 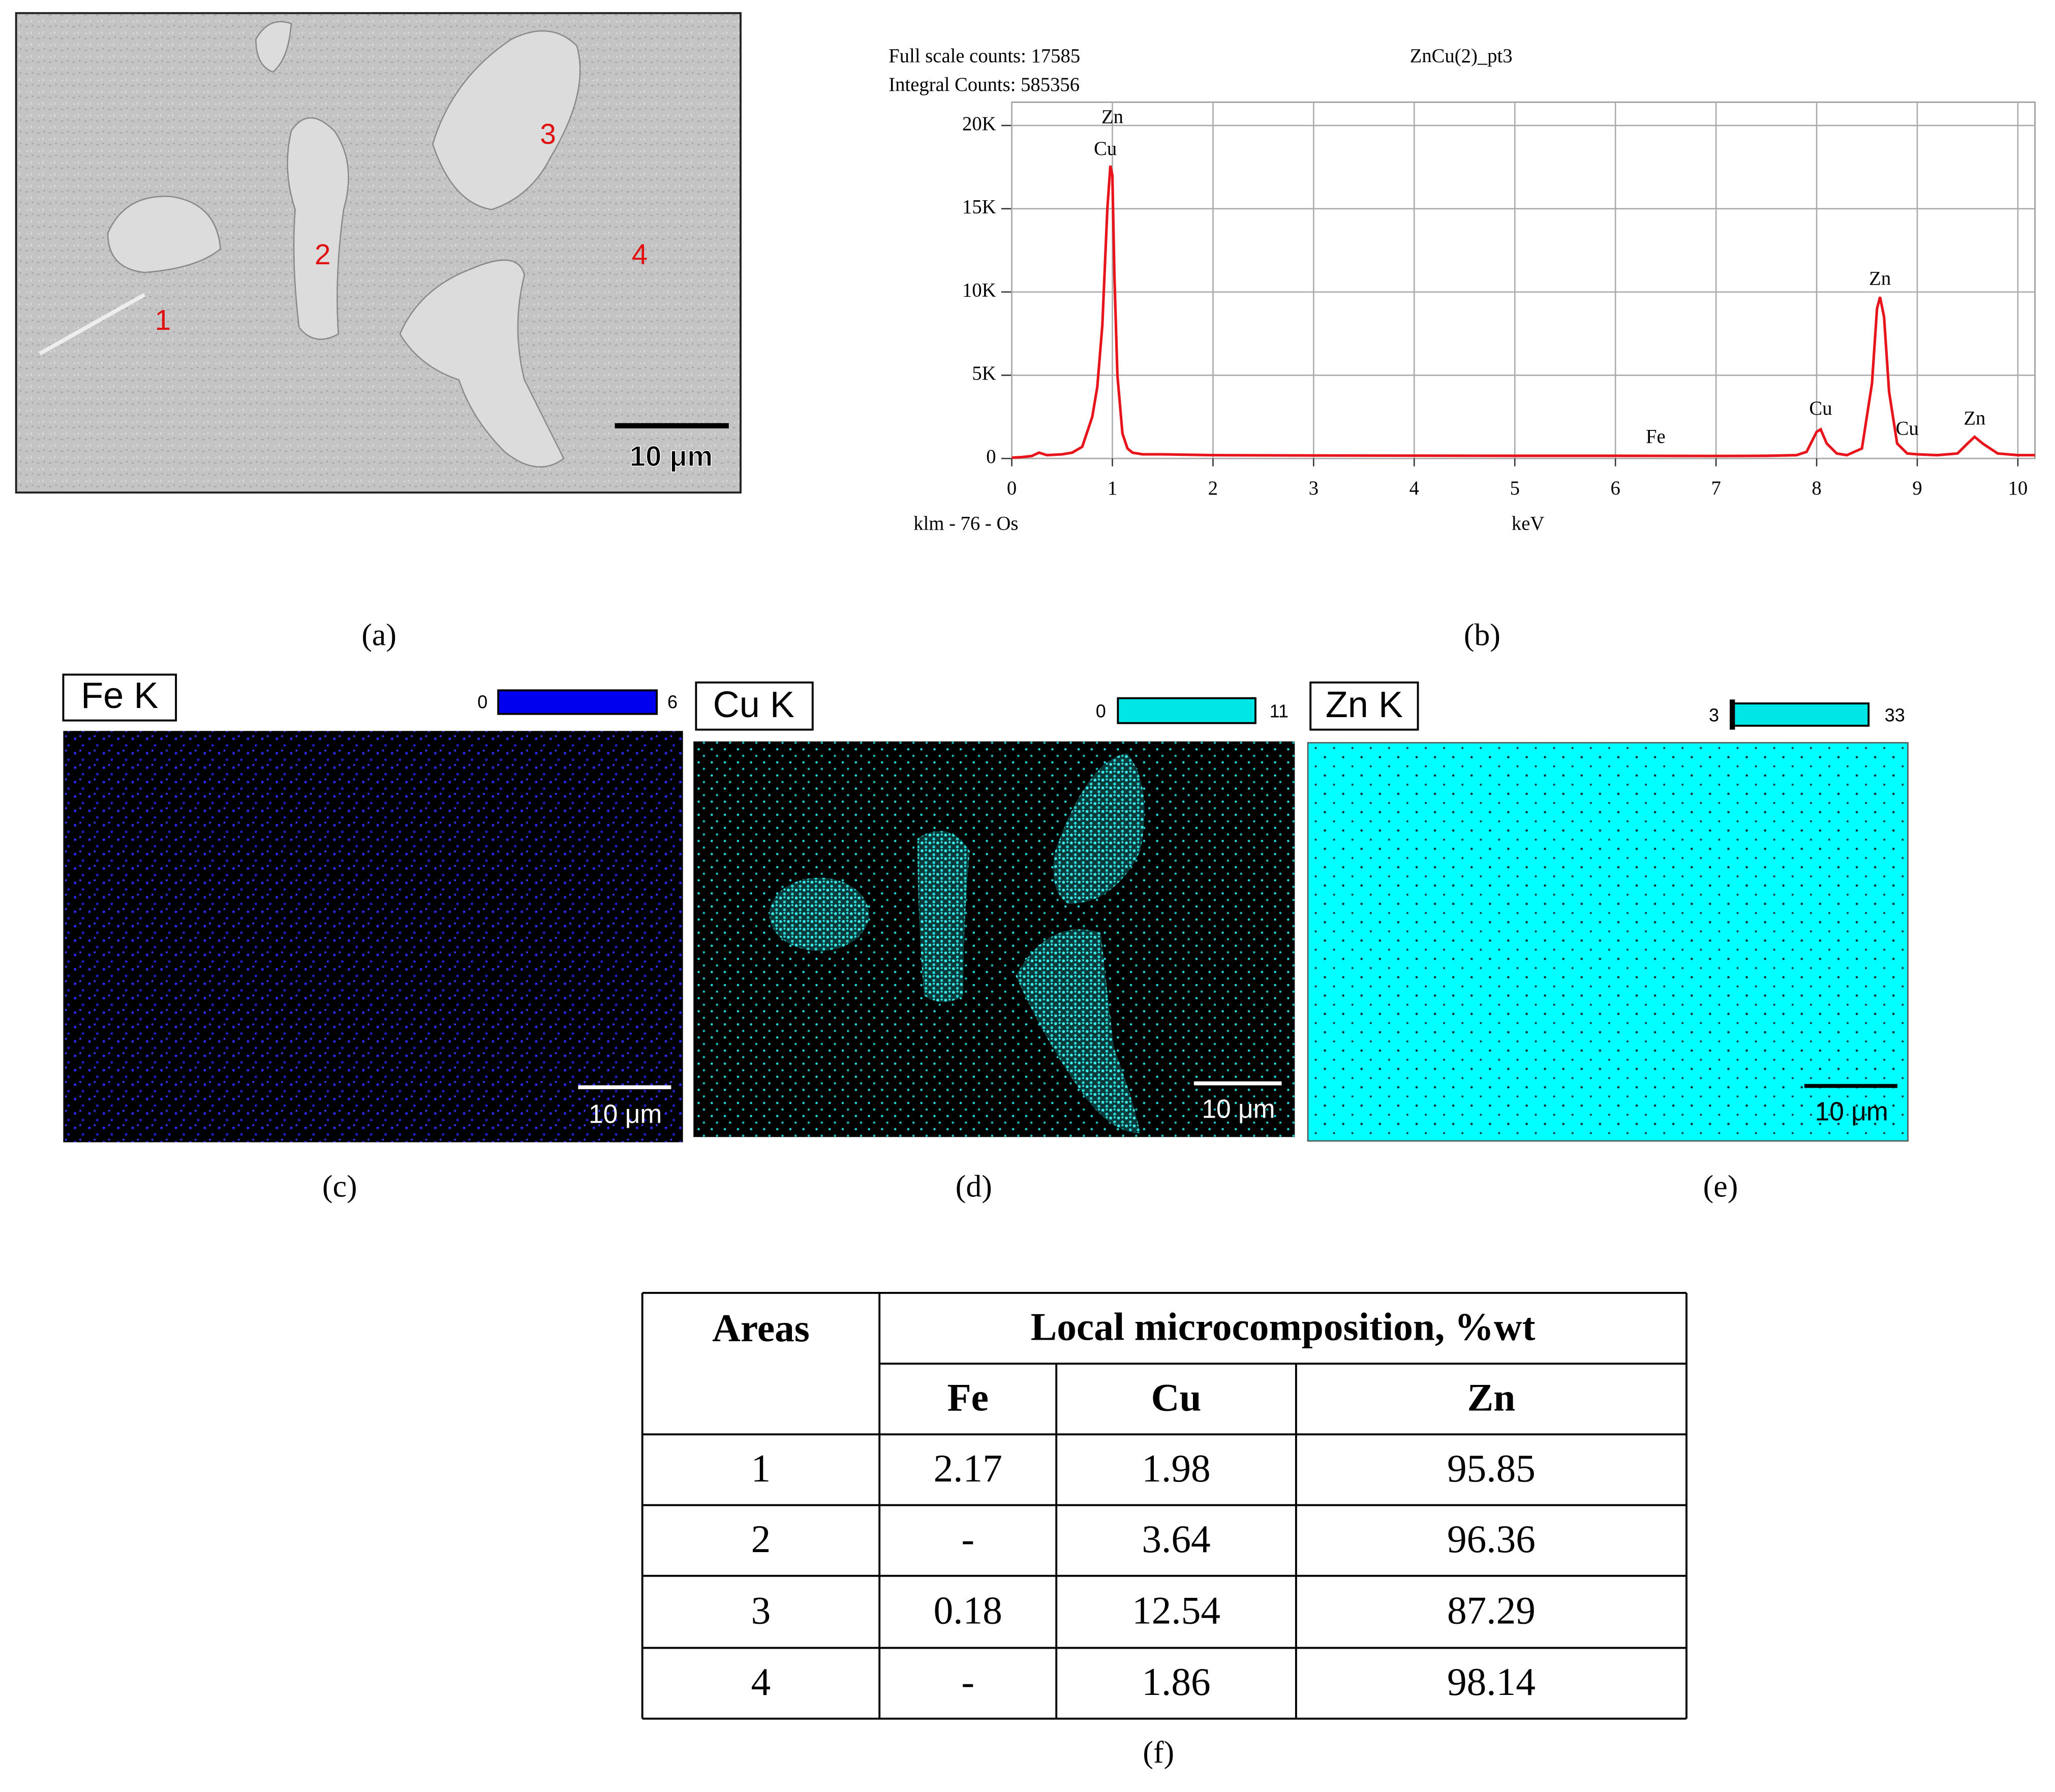 I want to click on x-tick-label: 6, so click(x=1615, y=488).